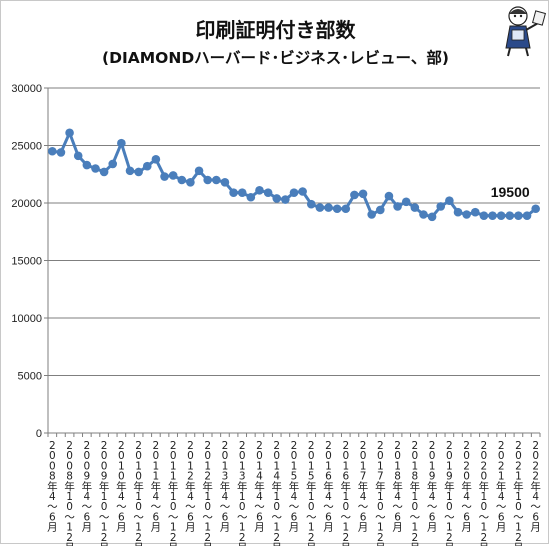 The width and height of the screenshot is (551, 546). Describe the element at coordinates (26, 89) in the screenshot. I see `y-tick-label: 30000` at that location.